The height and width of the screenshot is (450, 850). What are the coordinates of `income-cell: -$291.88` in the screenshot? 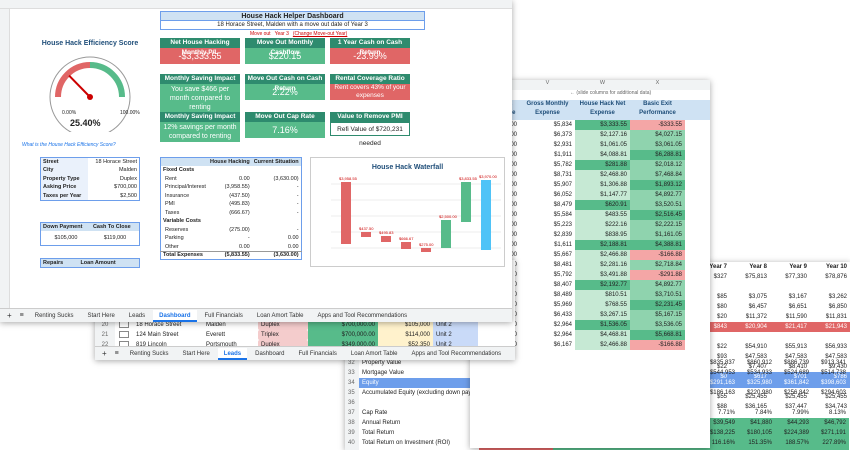 It's located at (657, 275).